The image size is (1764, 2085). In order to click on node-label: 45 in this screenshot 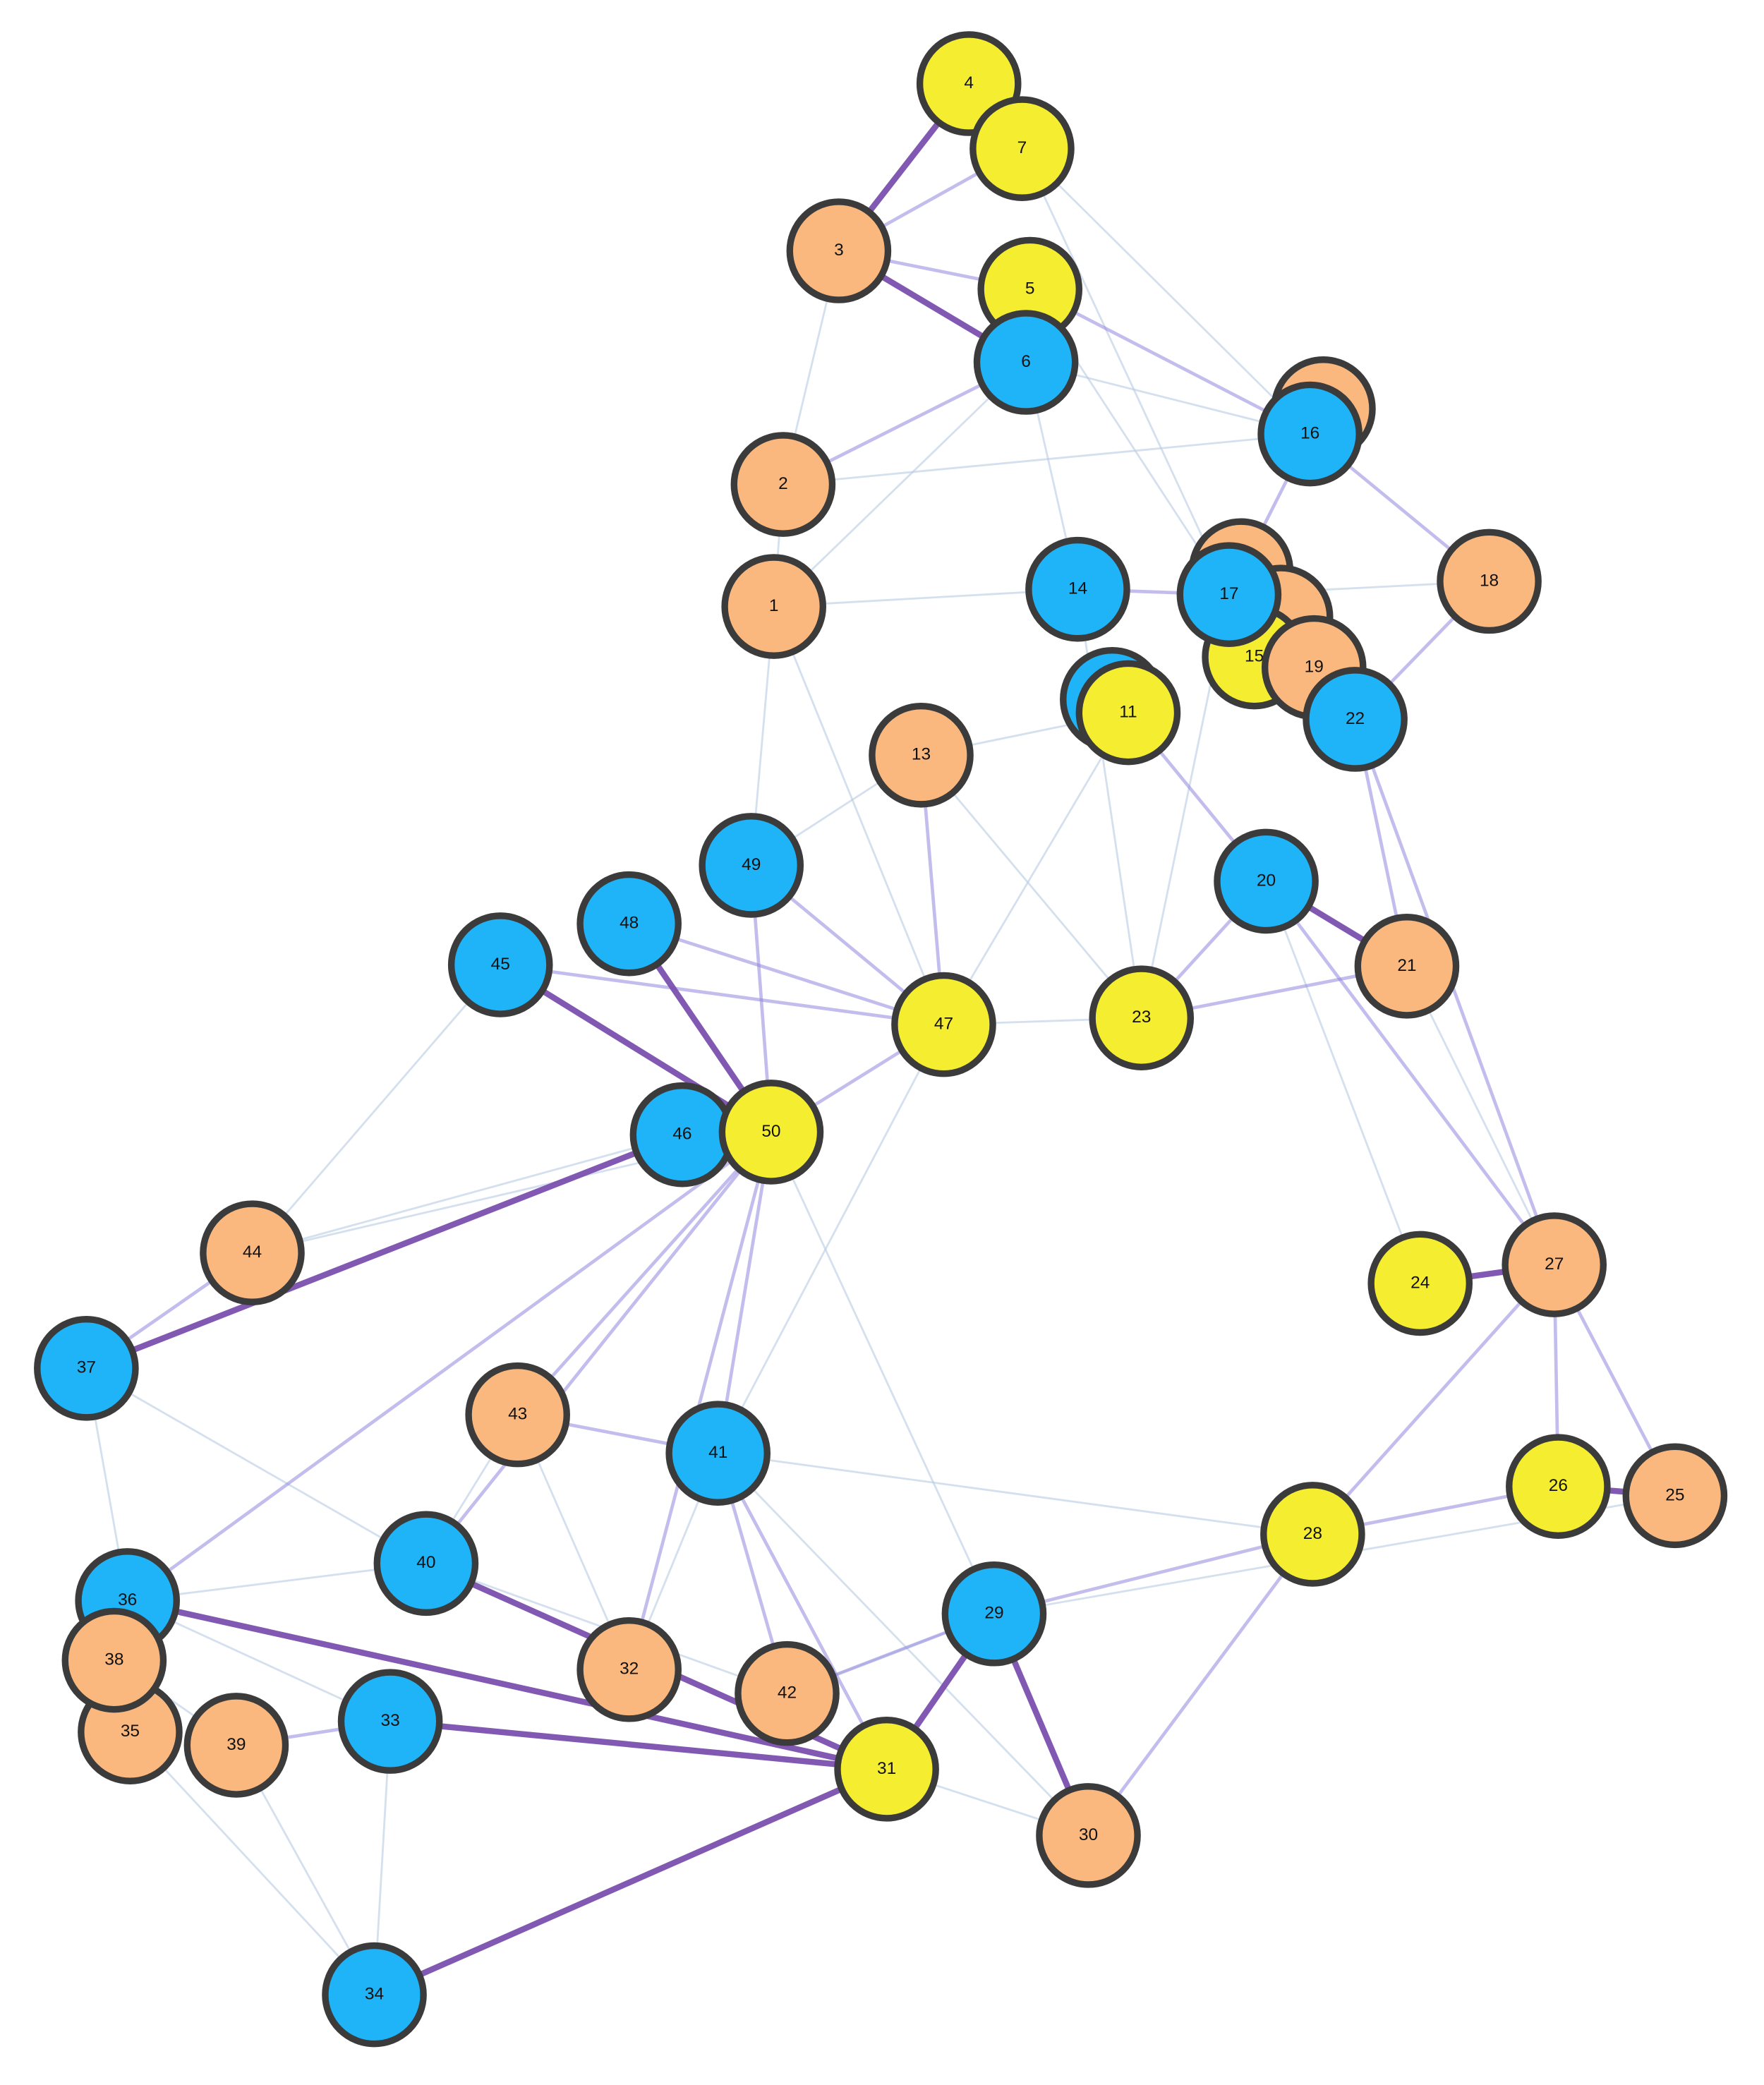, I will do `click(500, 964)`.